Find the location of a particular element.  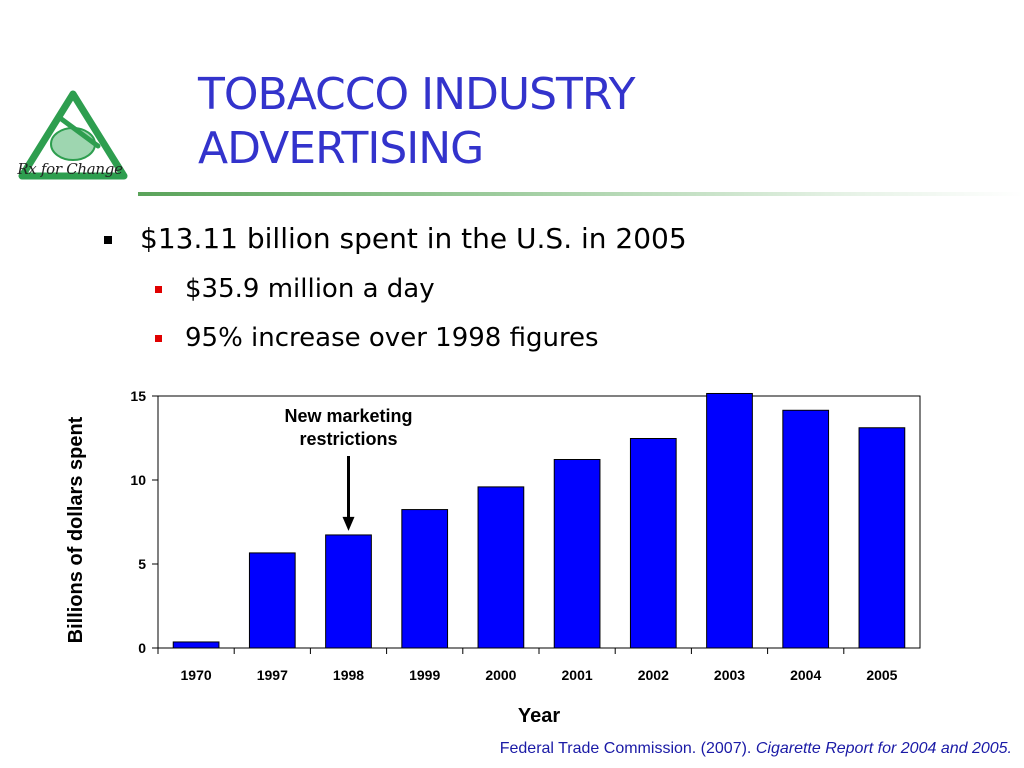

x-tick-label: 2001 is located at coordinates (577, 675).